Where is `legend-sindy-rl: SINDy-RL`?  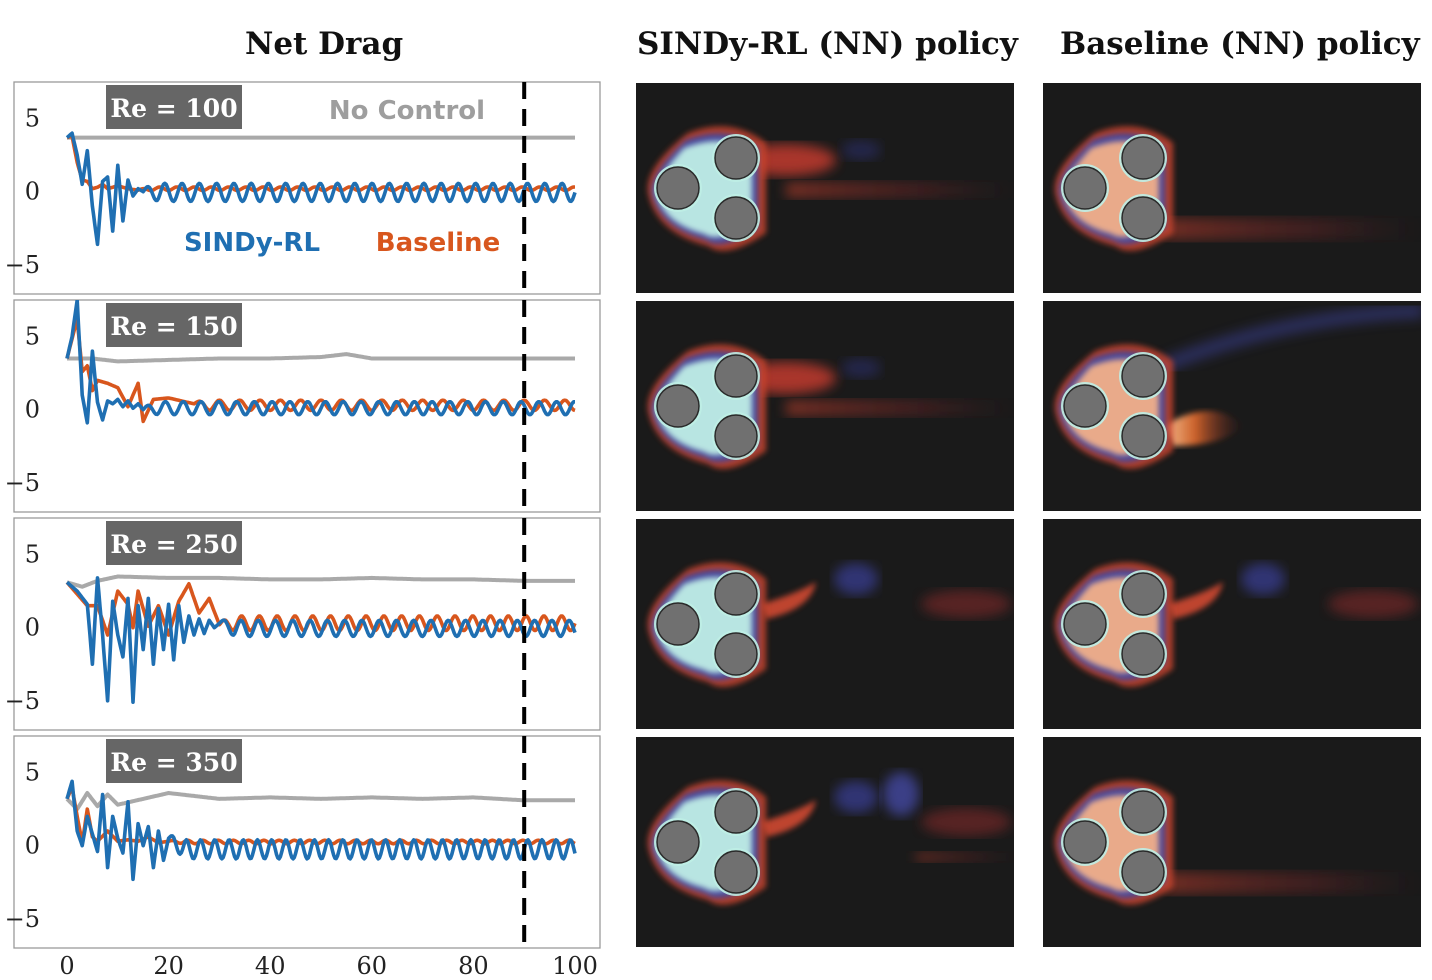
legend-sindy-rl: SINDy-RL is located at coordinates (252, 243).